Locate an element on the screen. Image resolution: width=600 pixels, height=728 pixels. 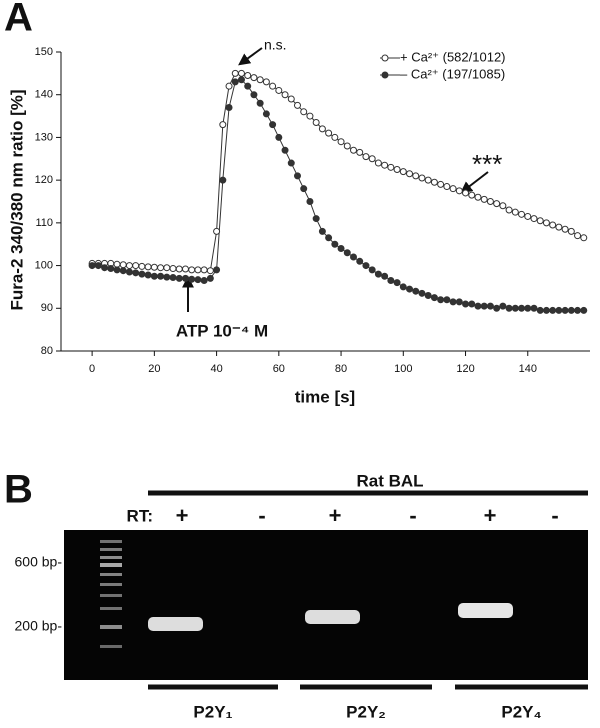
x-tick-label: 40 is located at coordinates (216, 369).